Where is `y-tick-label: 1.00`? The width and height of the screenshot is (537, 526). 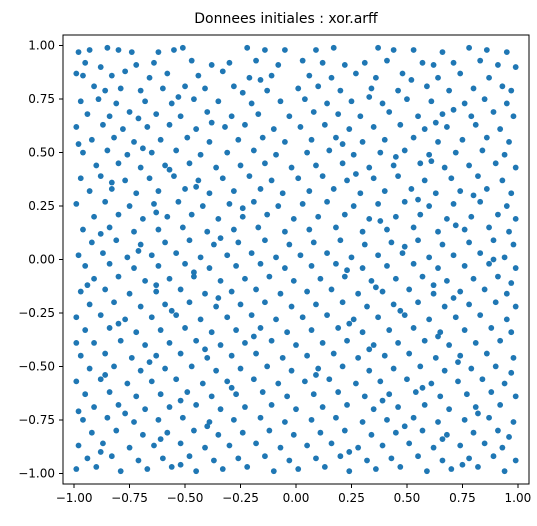 y-tick-label: 1.00 is located at coordinates (41, 46).